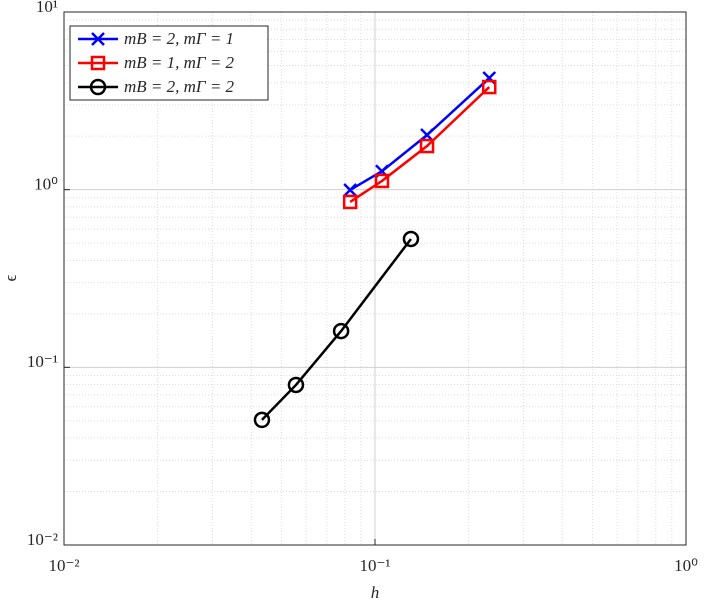  What do you see at coordinates (686, 565) in the screenshot?
I see `x-tick-label: 10⁰` at bounding box center [686, 565].